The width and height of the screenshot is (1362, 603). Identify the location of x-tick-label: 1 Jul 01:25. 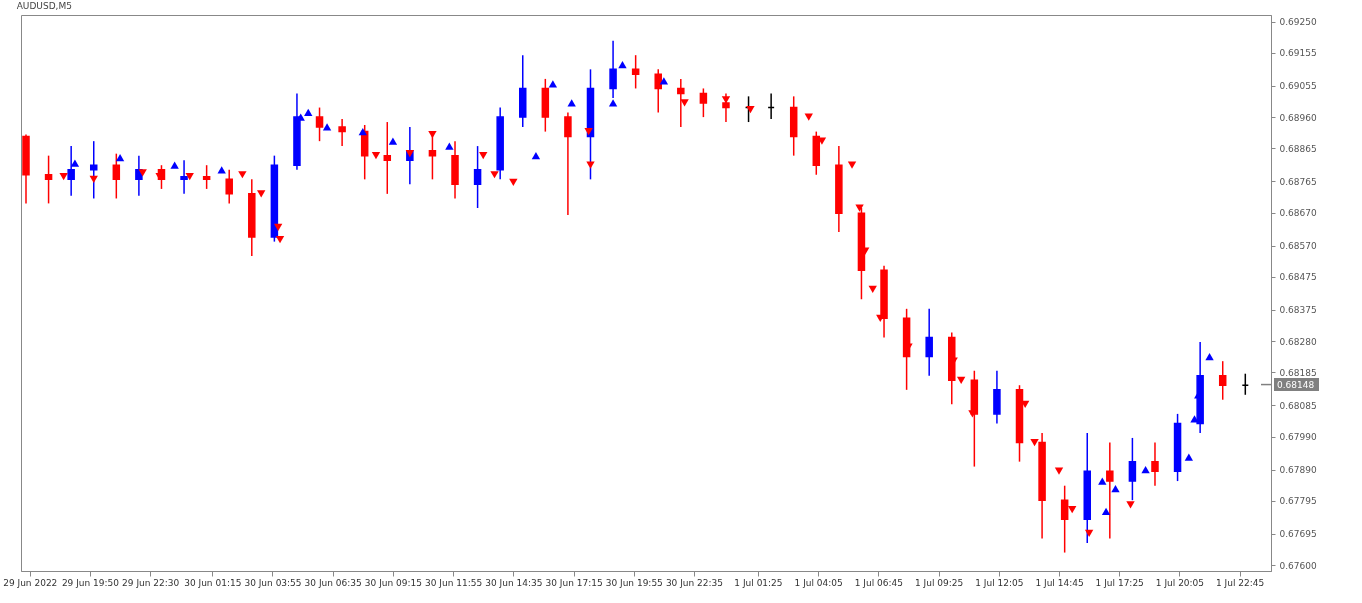
(758, 582).